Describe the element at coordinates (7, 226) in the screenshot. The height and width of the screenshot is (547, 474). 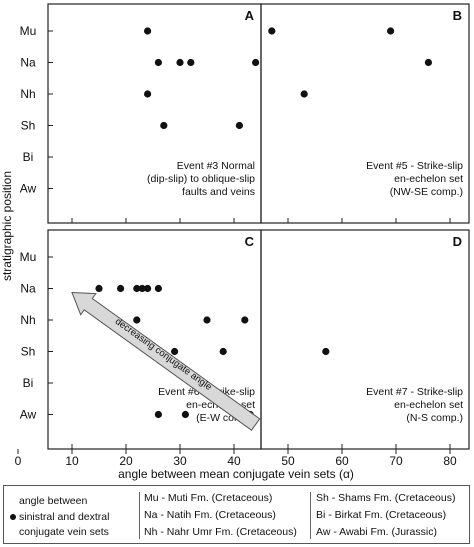
I see `y-axis-title: stratigraphic position` at that location.